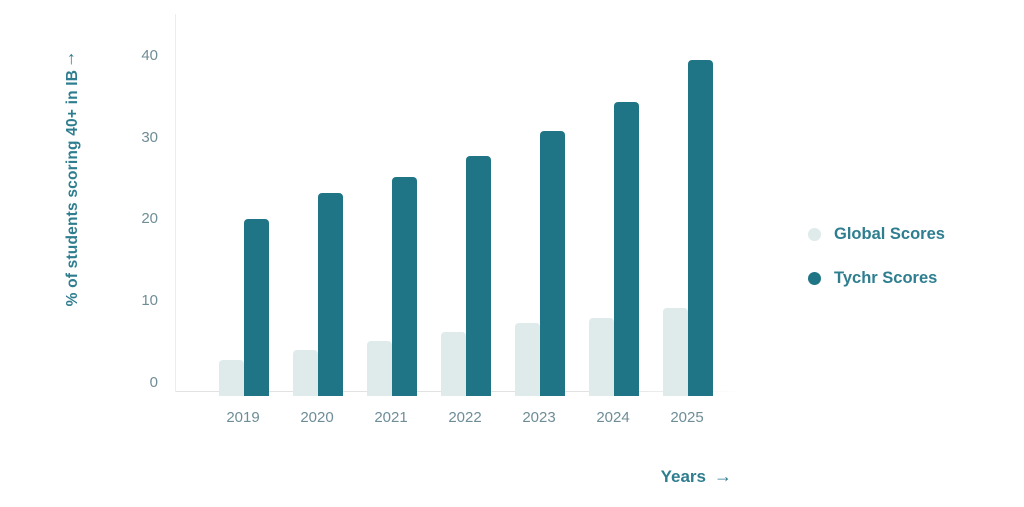 The width and height of the screenshot is (1024, 507). What do you see at coordinates (723, 476) in the screenshot?
I see `right-arrow-icon: →` at bounding box center [723, 476].